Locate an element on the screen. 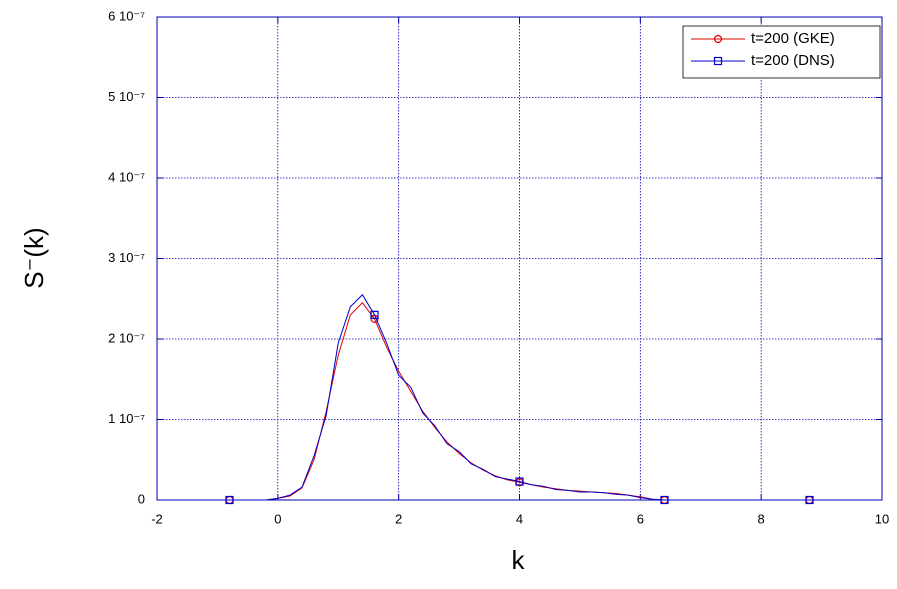 Image resolution: width=897 pixels, height=589 pixels. x-tick-label: 4 is located at coordinates (519, 518).